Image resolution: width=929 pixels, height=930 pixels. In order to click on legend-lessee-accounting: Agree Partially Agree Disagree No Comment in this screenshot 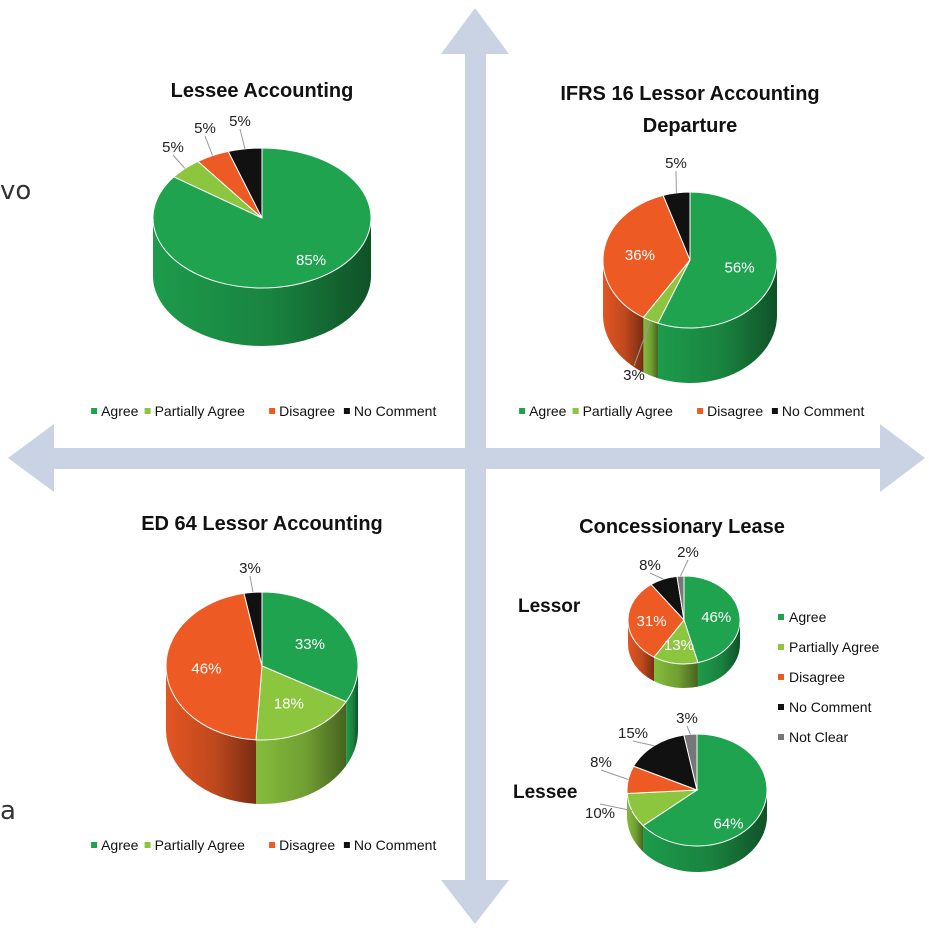, I will do `click(263, 411)`.